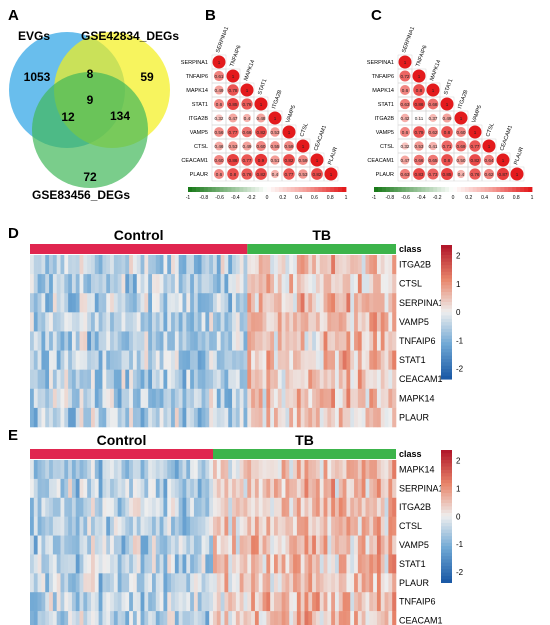  I want to click on corr-value: 0.77, so click(233, 132).